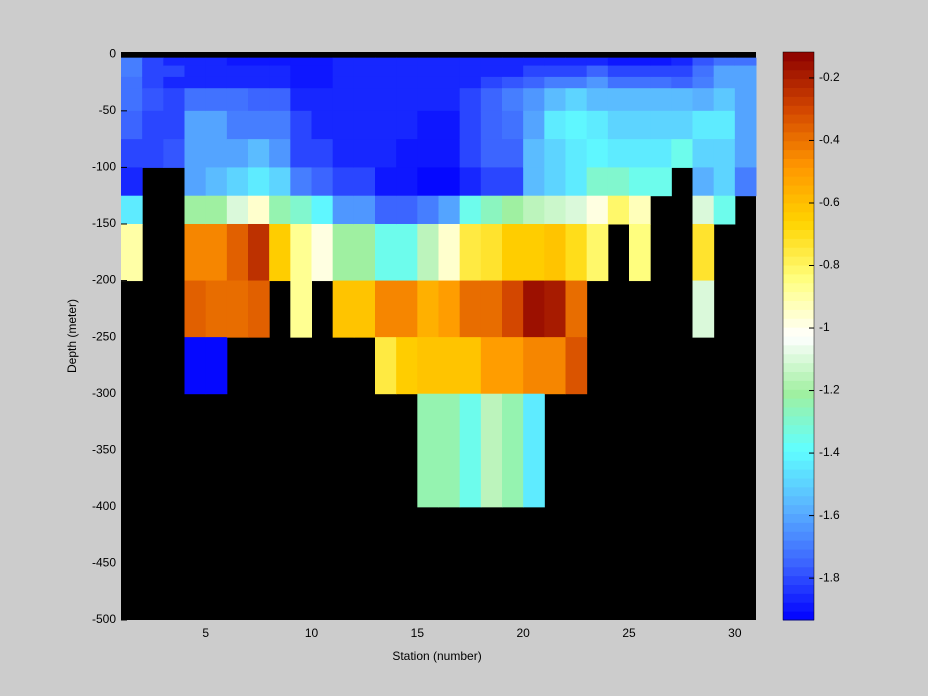 The height and width of the screenshot is (696, 928). I want to click on y-tick-label: -500, so click(104, 619).